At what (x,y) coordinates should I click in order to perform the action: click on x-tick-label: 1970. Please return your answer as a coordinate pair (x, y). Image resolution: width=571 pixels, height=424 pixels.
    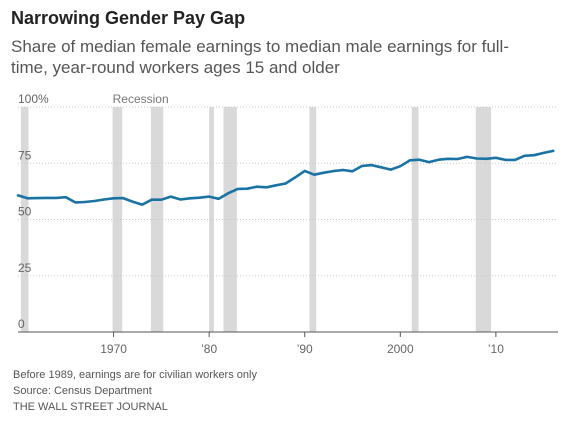
    Looking at the image, I should click on (113, 349).